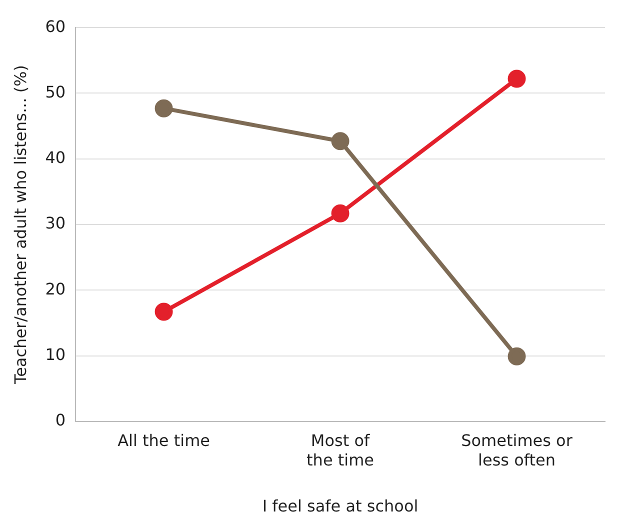 This screenshot has width=624, height=529. What do you see at coordinates (340, 506) in the screenshot?
I see `x-axis-title: I feel safe at school` at bounding box center [340, 506].